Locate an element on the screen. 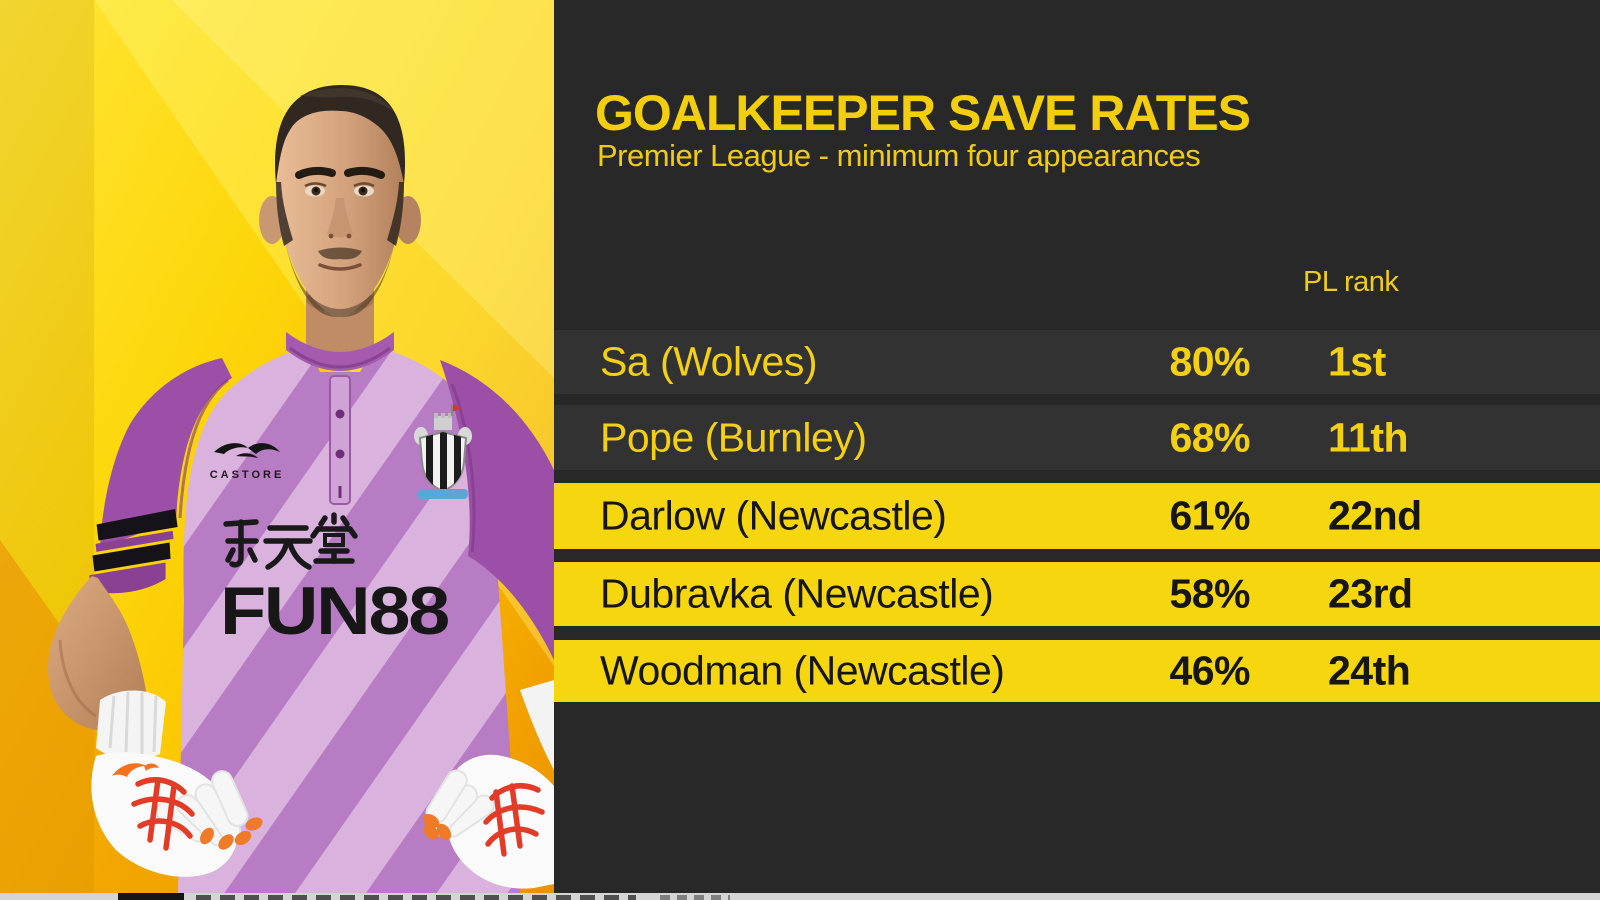 The height and width of the screenshot is (900, 1600). column-header-pl-rank: PL rank is located at coordinates (1351, 282).